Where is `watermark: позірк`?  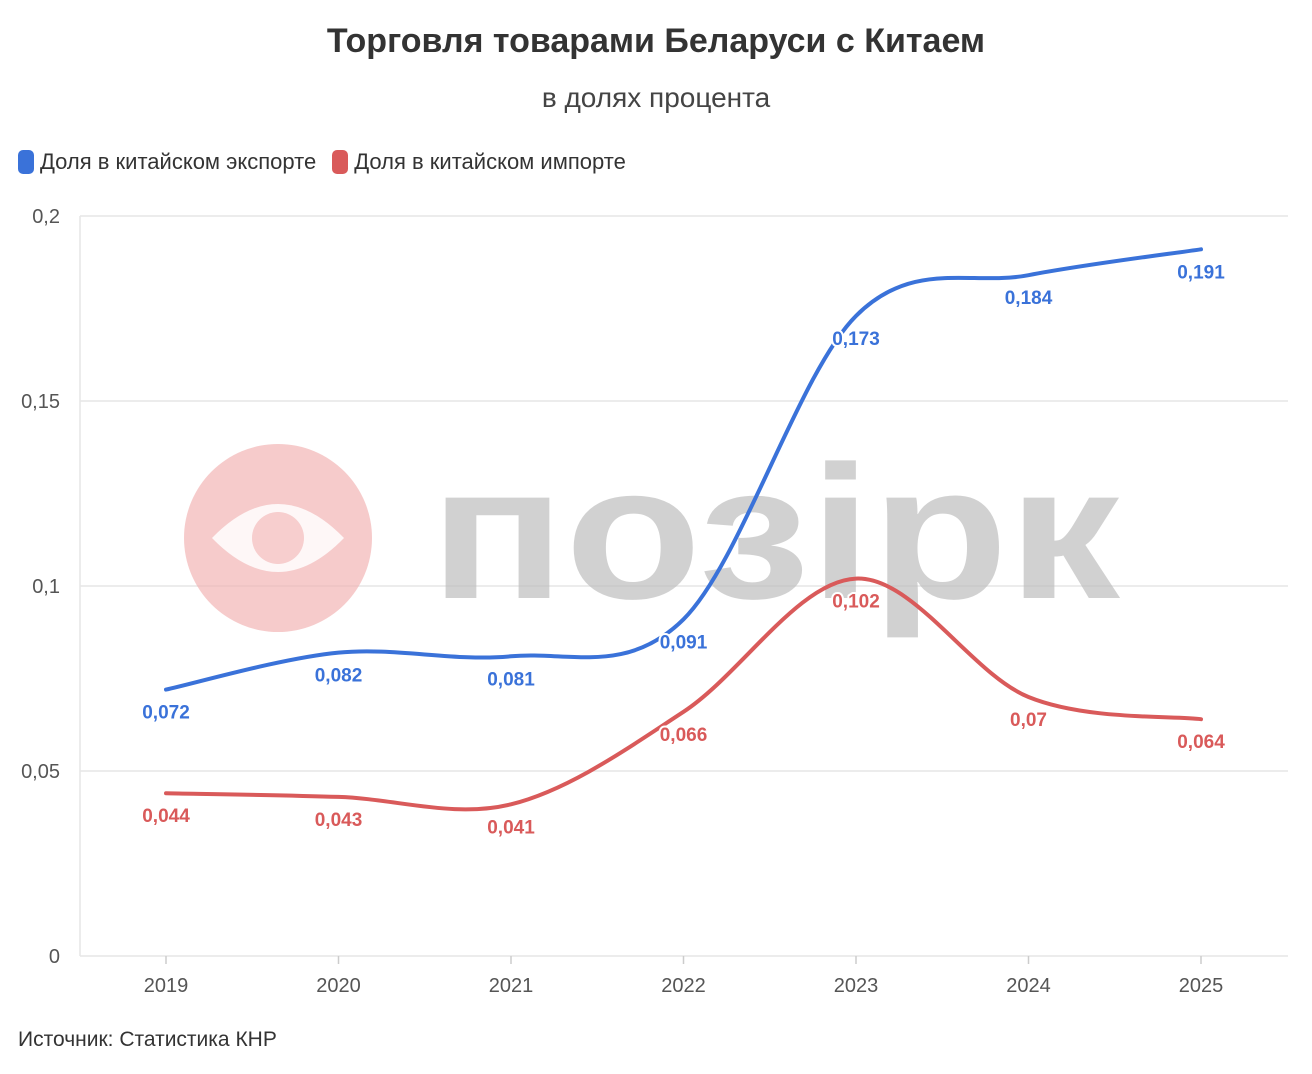 watermark: позірк is located at coordinates (652, 533).